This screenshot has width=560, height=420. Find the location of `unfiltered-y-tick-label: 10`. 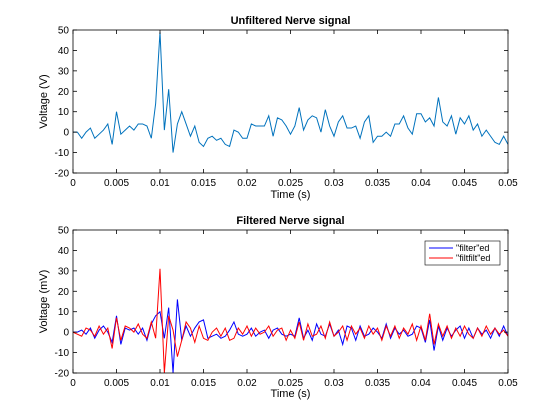

unfiltered-y-tick-label: 10 is located at coordinates (64, 112).